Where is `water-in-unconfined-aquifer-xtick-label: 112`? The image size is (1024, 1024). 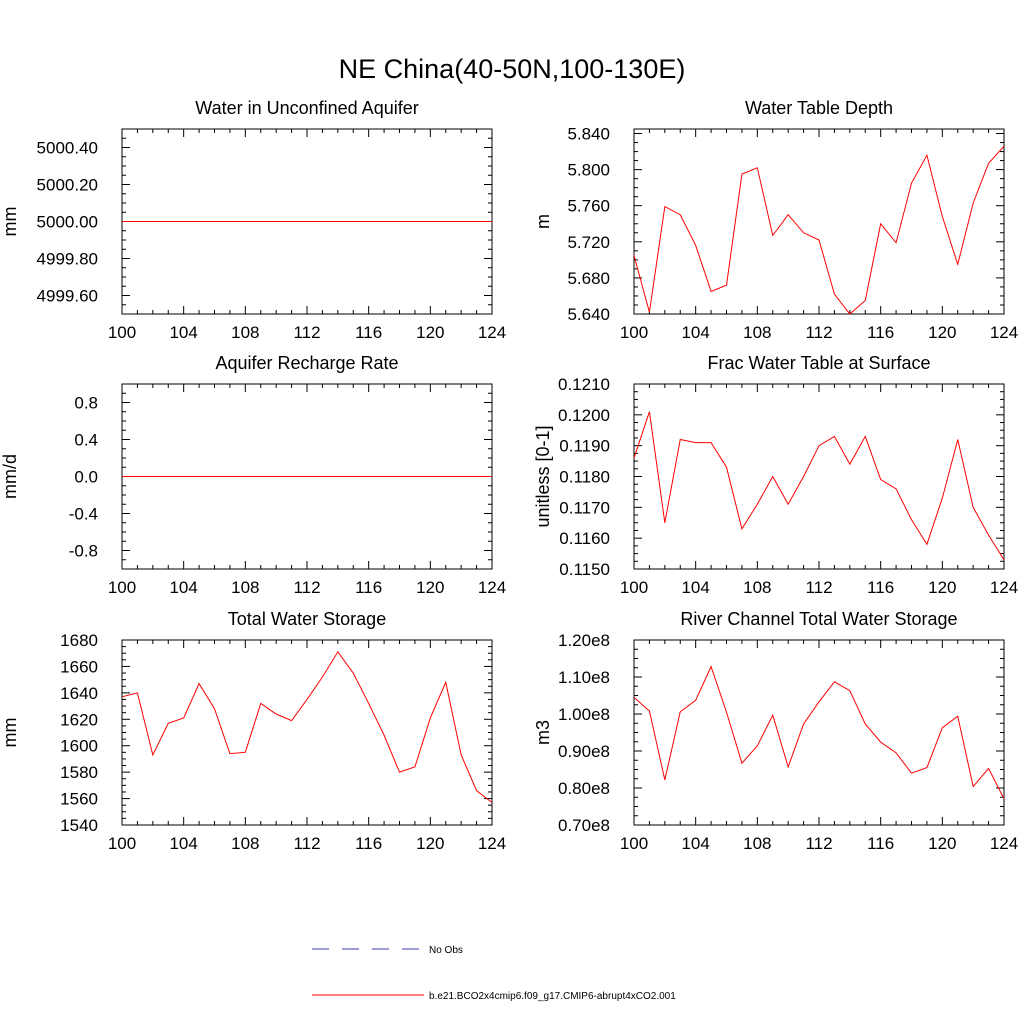 water-in-unconfined-aquifer-xtick-label: 112 is located at coordinates (306, 332).